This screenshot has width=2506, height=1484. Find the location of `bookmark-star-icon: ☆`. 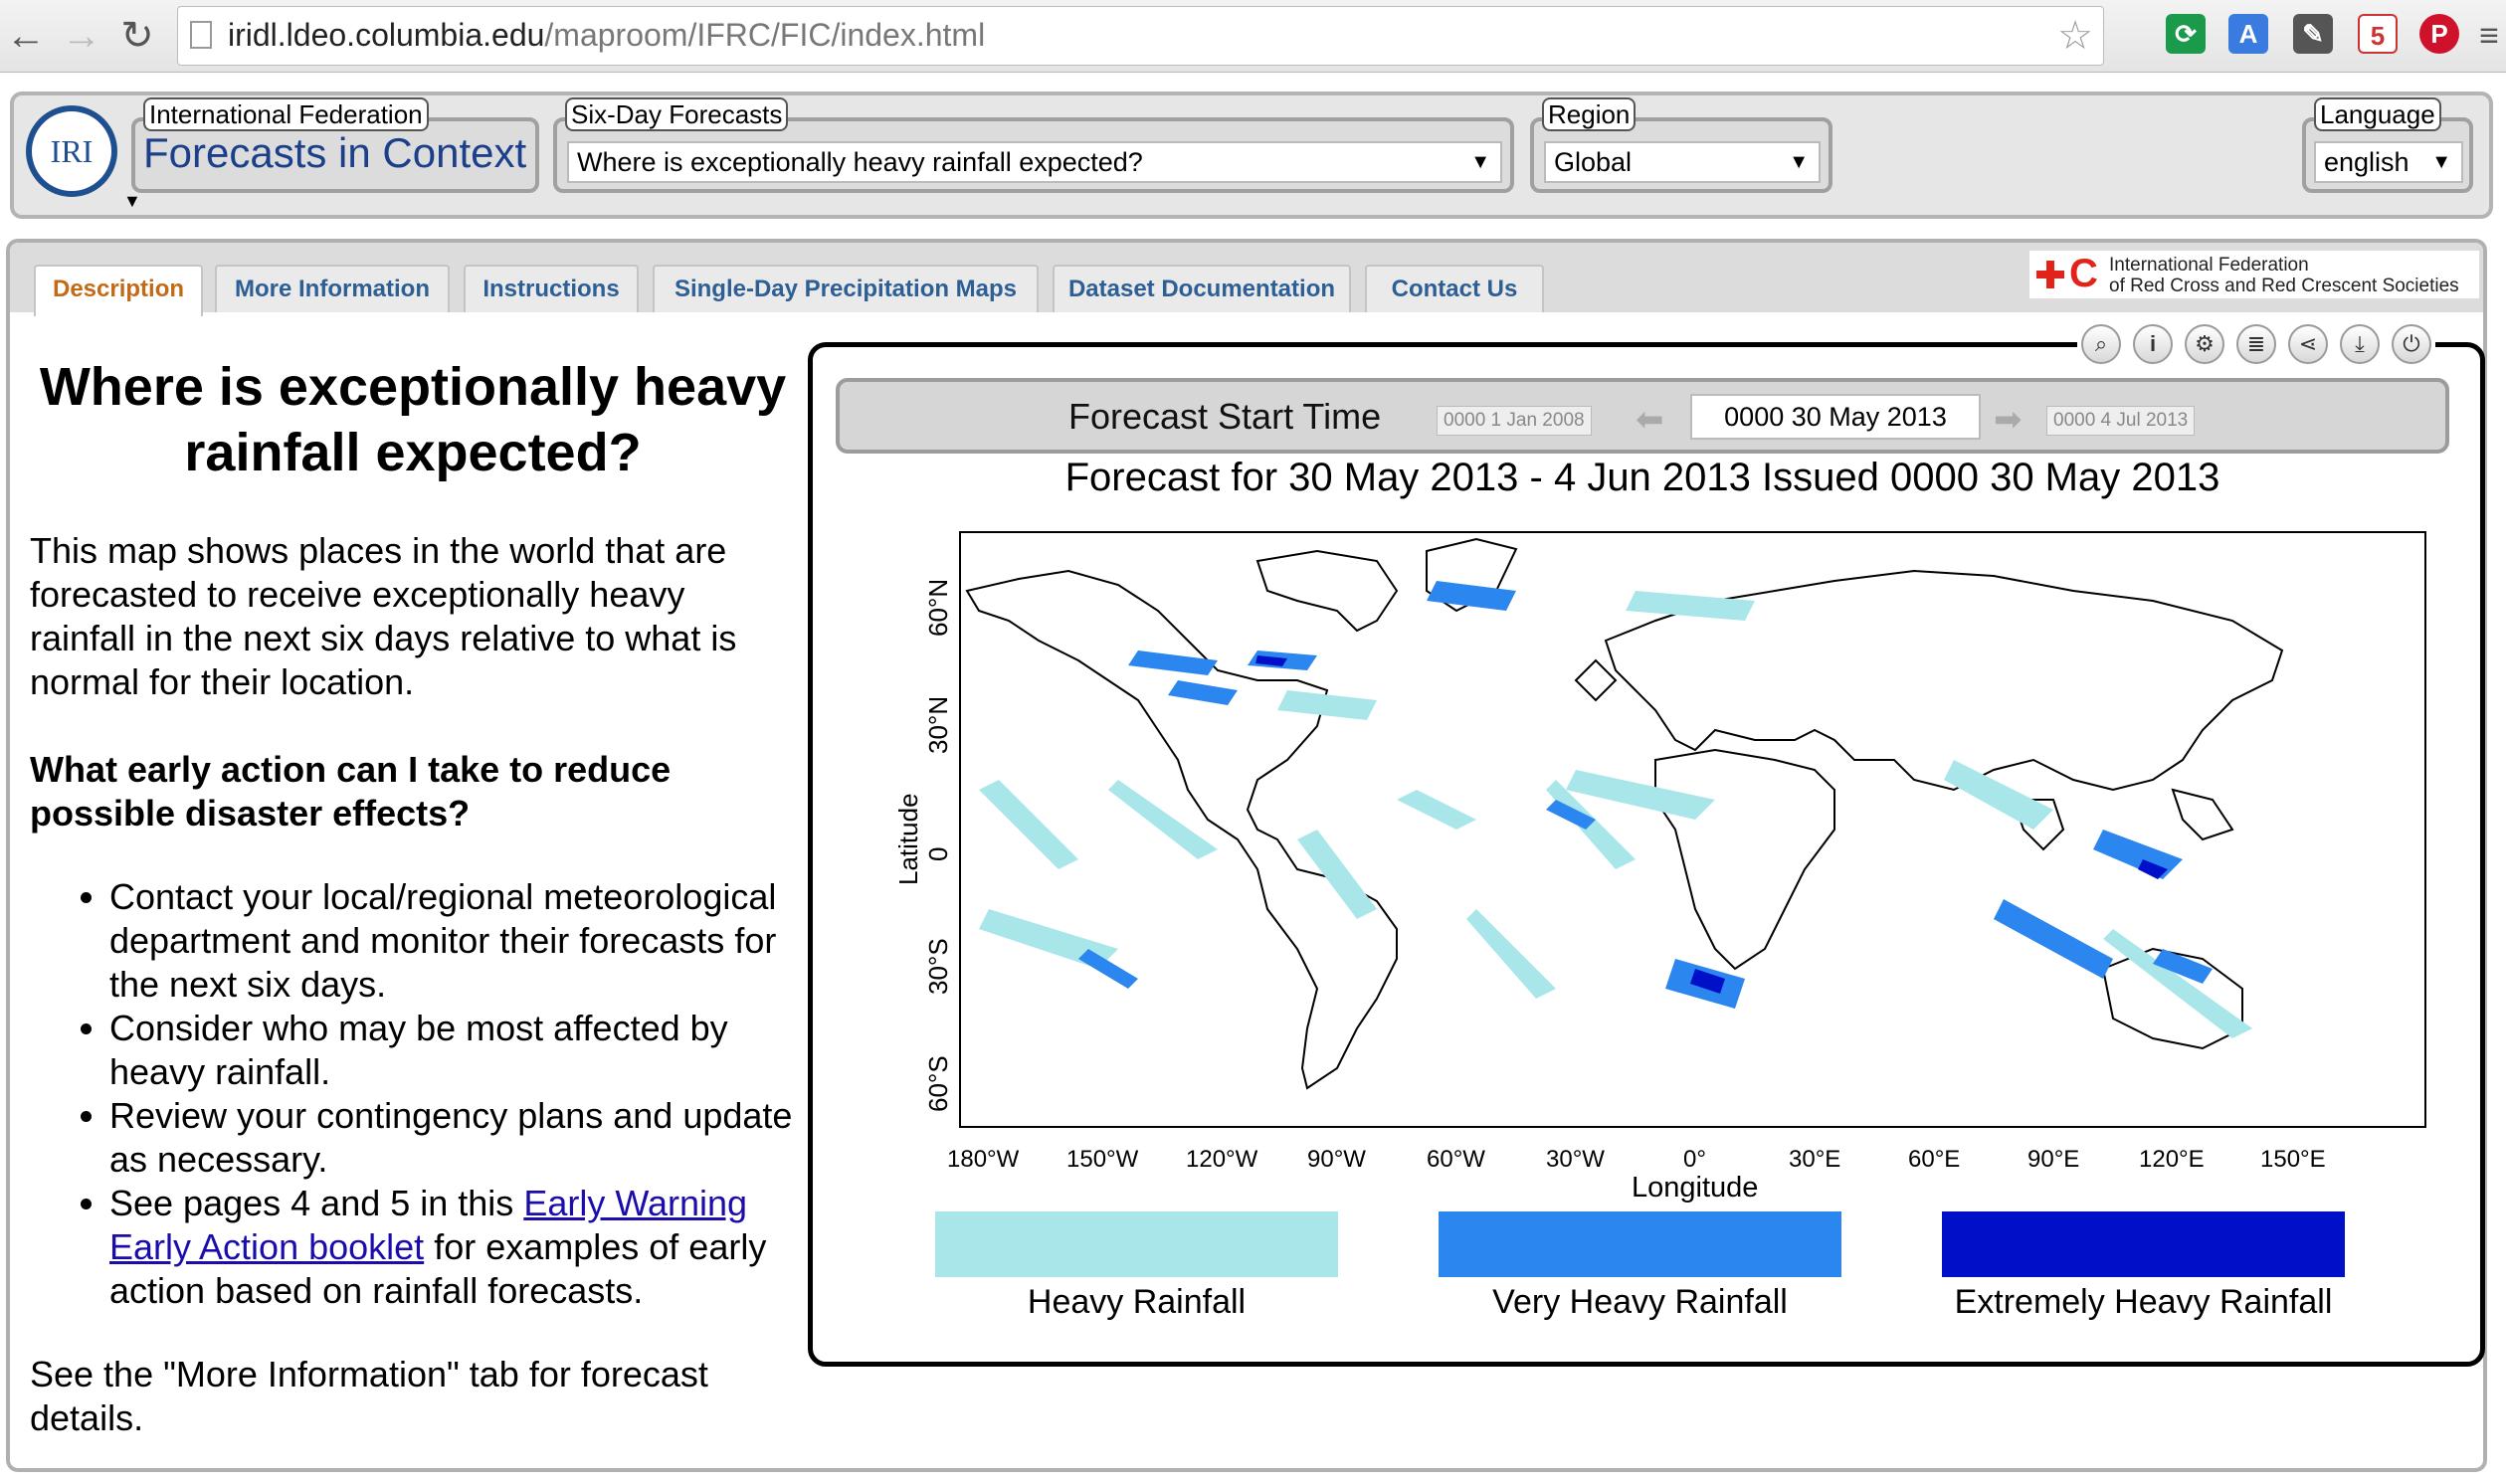

bookmark-star-icon: ☆ is located at coordinates (2075, 36).